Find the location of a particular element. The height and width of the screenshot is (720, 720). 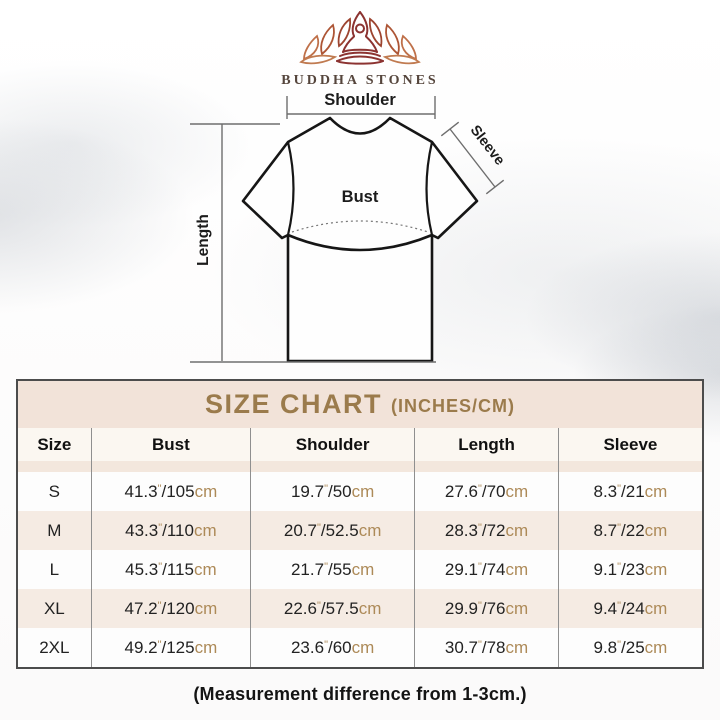

shoulder-dimension-line is located at coordinates (361, 107).